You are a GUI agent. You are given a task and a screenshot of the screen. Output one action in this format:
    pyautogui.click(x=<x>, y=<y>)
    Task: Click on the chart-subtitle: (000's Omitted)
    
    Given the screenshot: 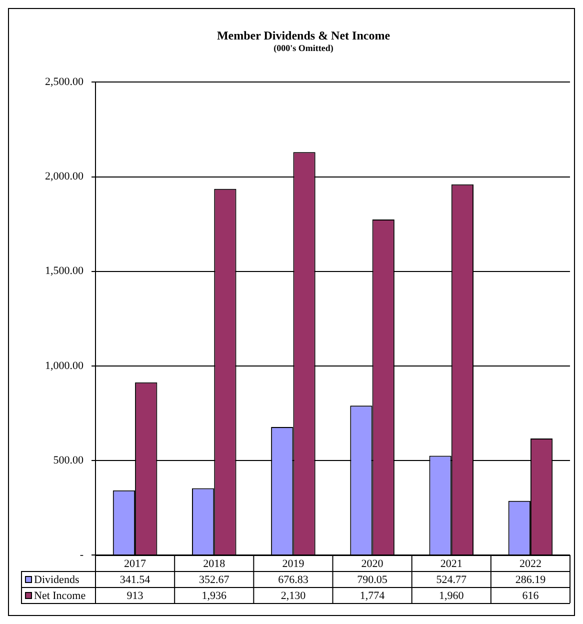 What is the action you would take?
    pyautogui.click(x=304, y=48)
    